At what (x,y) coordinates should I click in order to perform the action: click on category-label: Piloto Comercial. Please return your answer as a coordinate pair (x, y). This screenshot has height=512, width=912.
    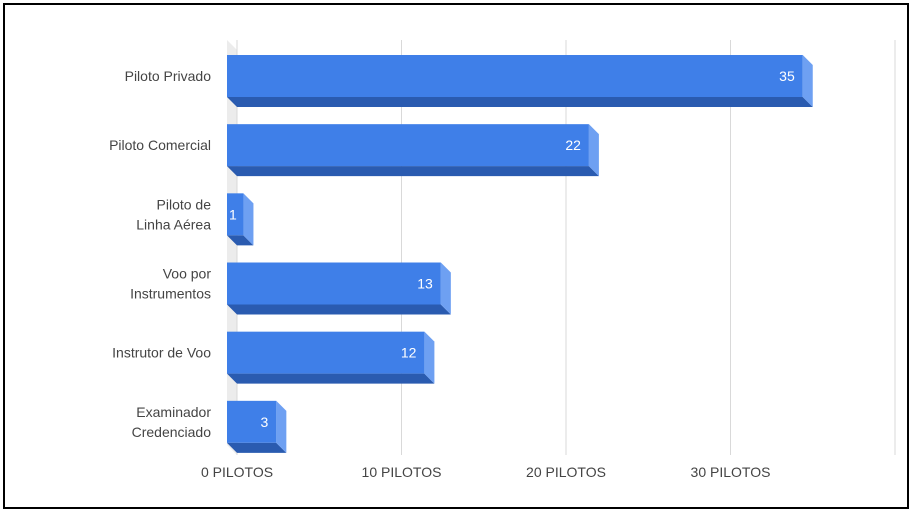
    Looking at the image, I should click on (160, 145).